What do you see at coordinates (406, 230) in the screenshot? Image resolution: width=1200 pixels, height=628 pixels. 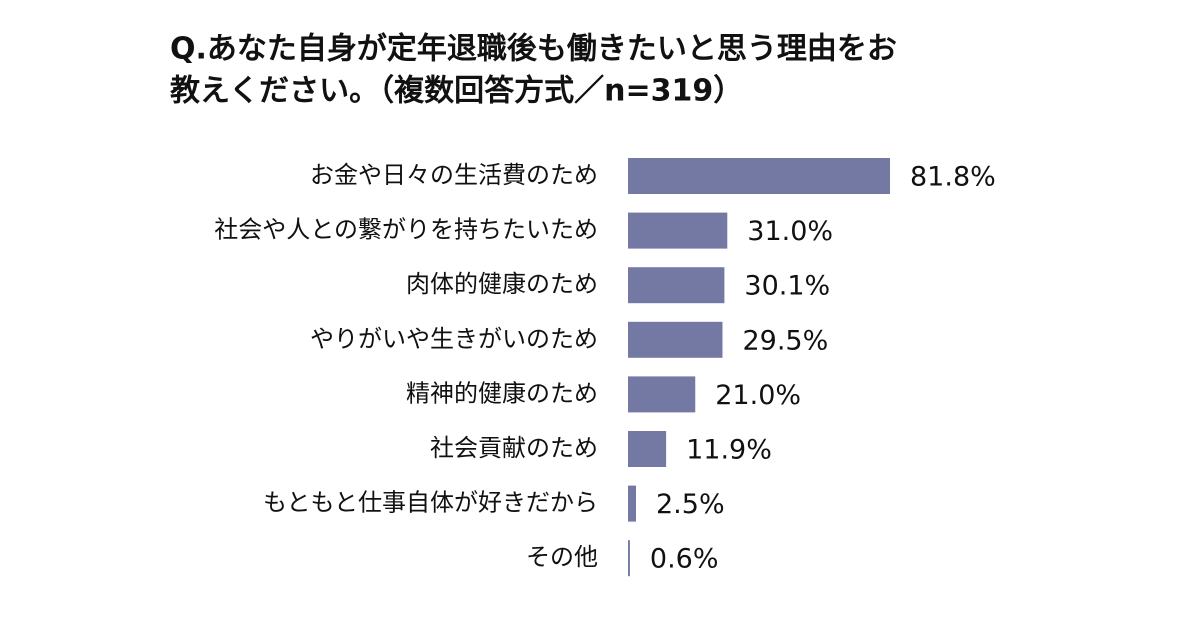 I see `category-label: 社会や人との繋がりを持ちたいため` at bounding box center [406, 230].